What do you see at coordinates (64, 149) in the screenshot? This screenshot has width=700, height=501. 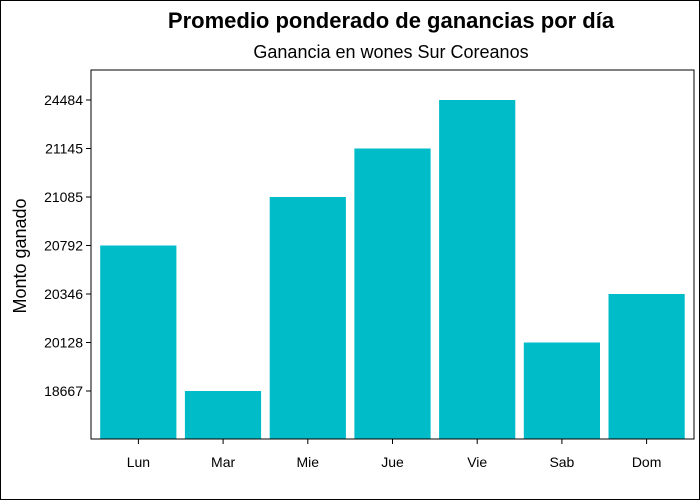 I see `y-tick-label: 21145` at bounding box center [64, 149].